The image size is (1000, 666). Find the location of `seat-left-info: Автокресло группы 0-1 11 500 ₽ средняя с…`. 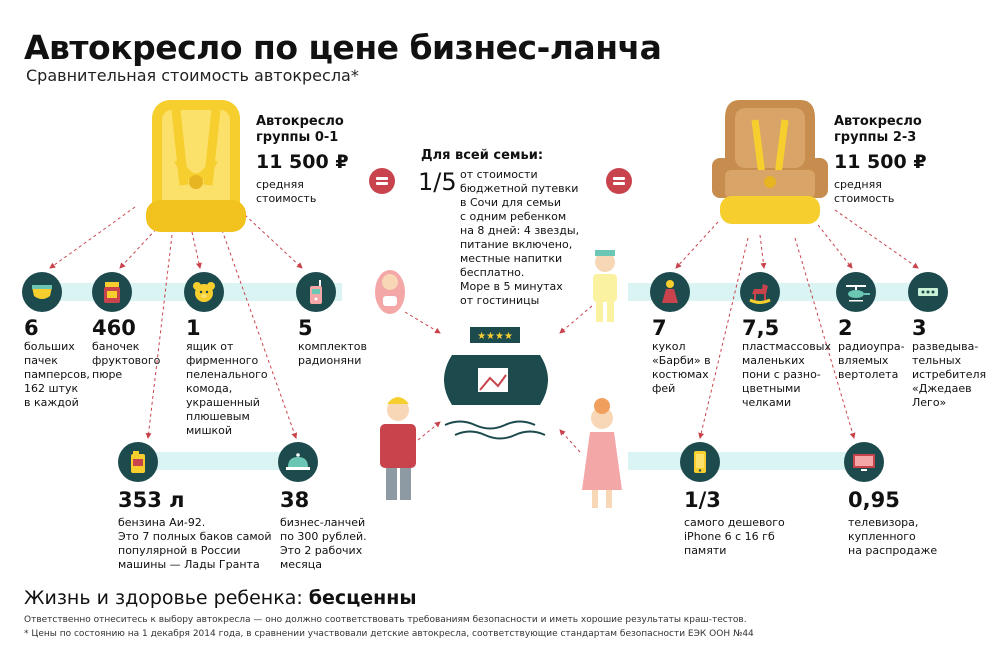

seat-left-info: Автокресло группы 0-1 11 500 ₽ средняя с… is located at coordinates (302, 160).